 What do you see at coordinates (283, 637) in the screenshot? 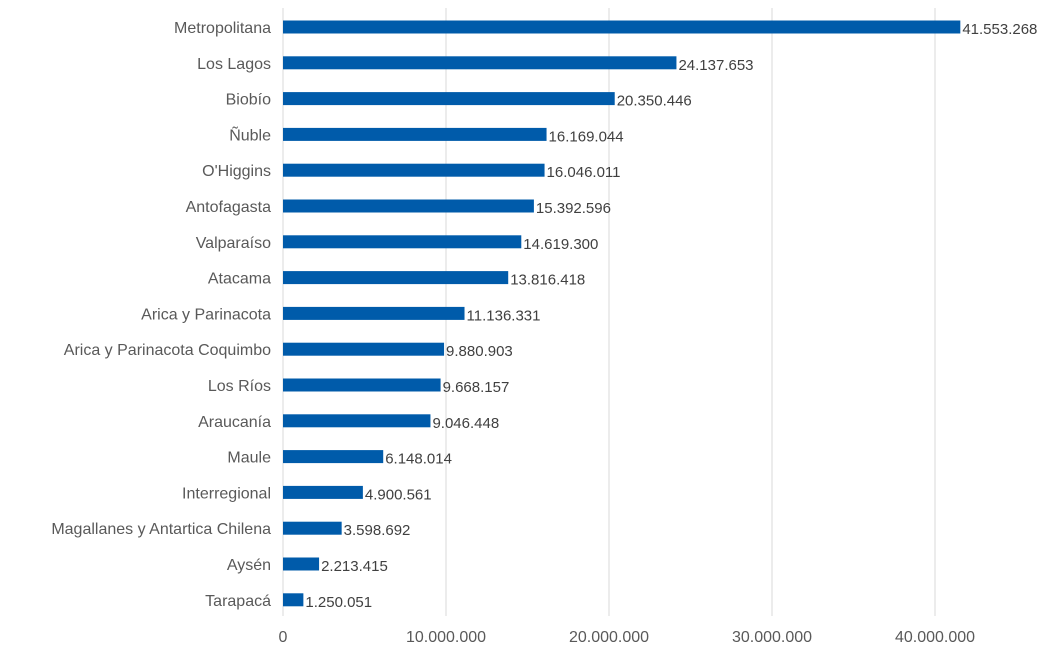
I see `x-tick-label-0: 0` at bounding box center [283, 637].